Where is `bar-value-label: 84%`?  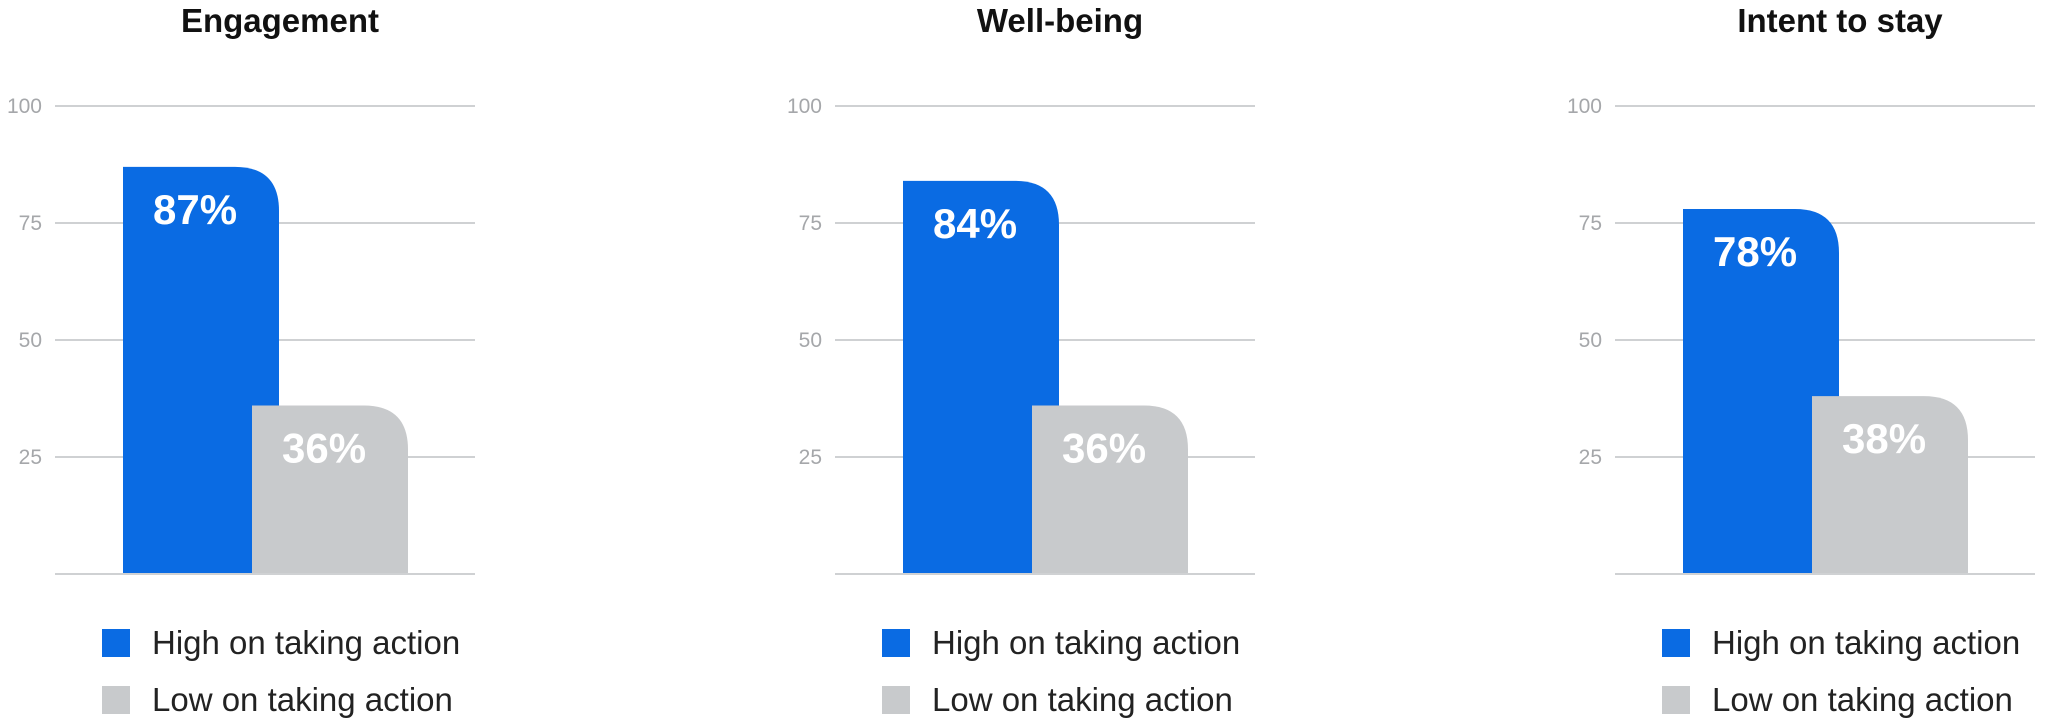 bar-value-label: 84% is located at coordinates (975, 223).